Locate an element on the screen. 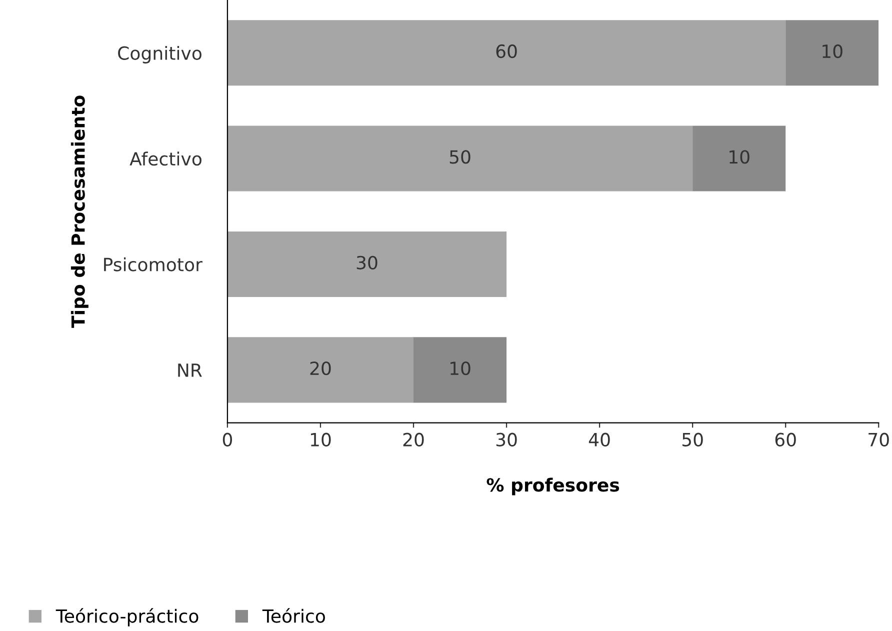 The height and width of the screenshot is (631, 892). x-tick-label: 10 is located at coordinates (320, 439).